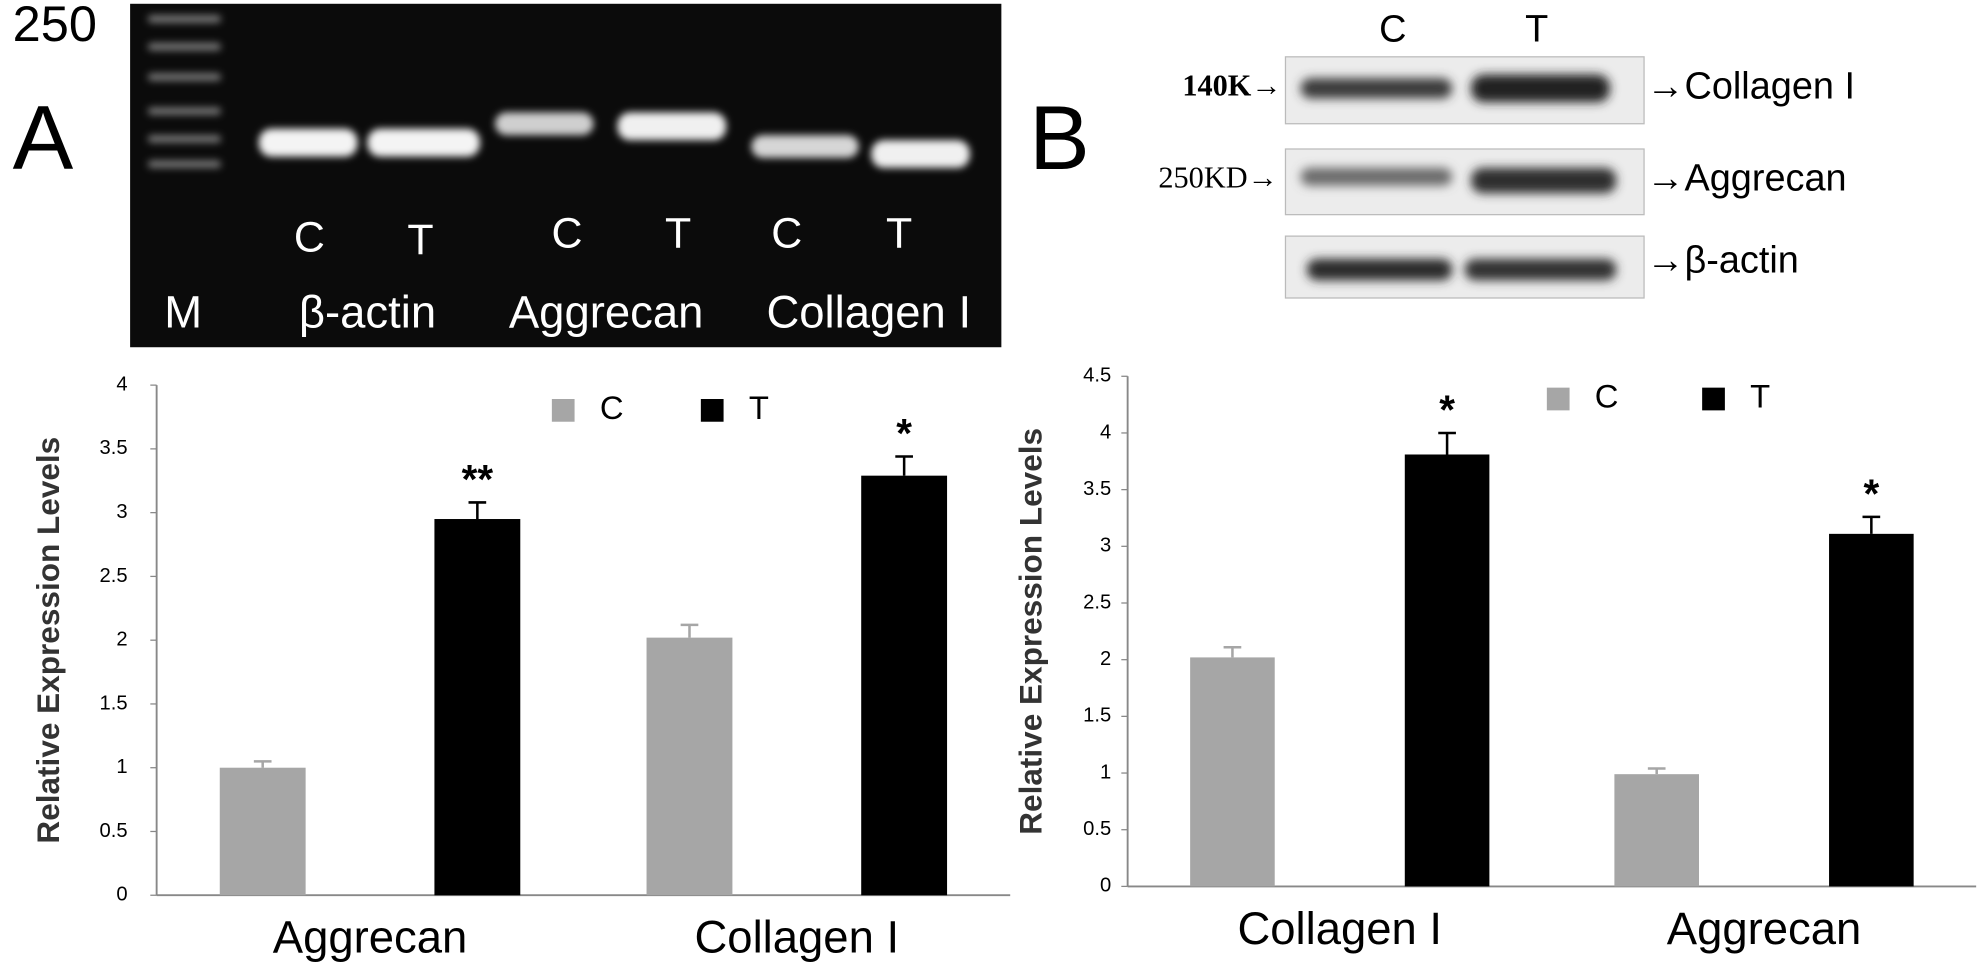 The height and width of the screenshot is (971, 1980). I want to click on protein-label: →Collagen I, so click(1751, 86).